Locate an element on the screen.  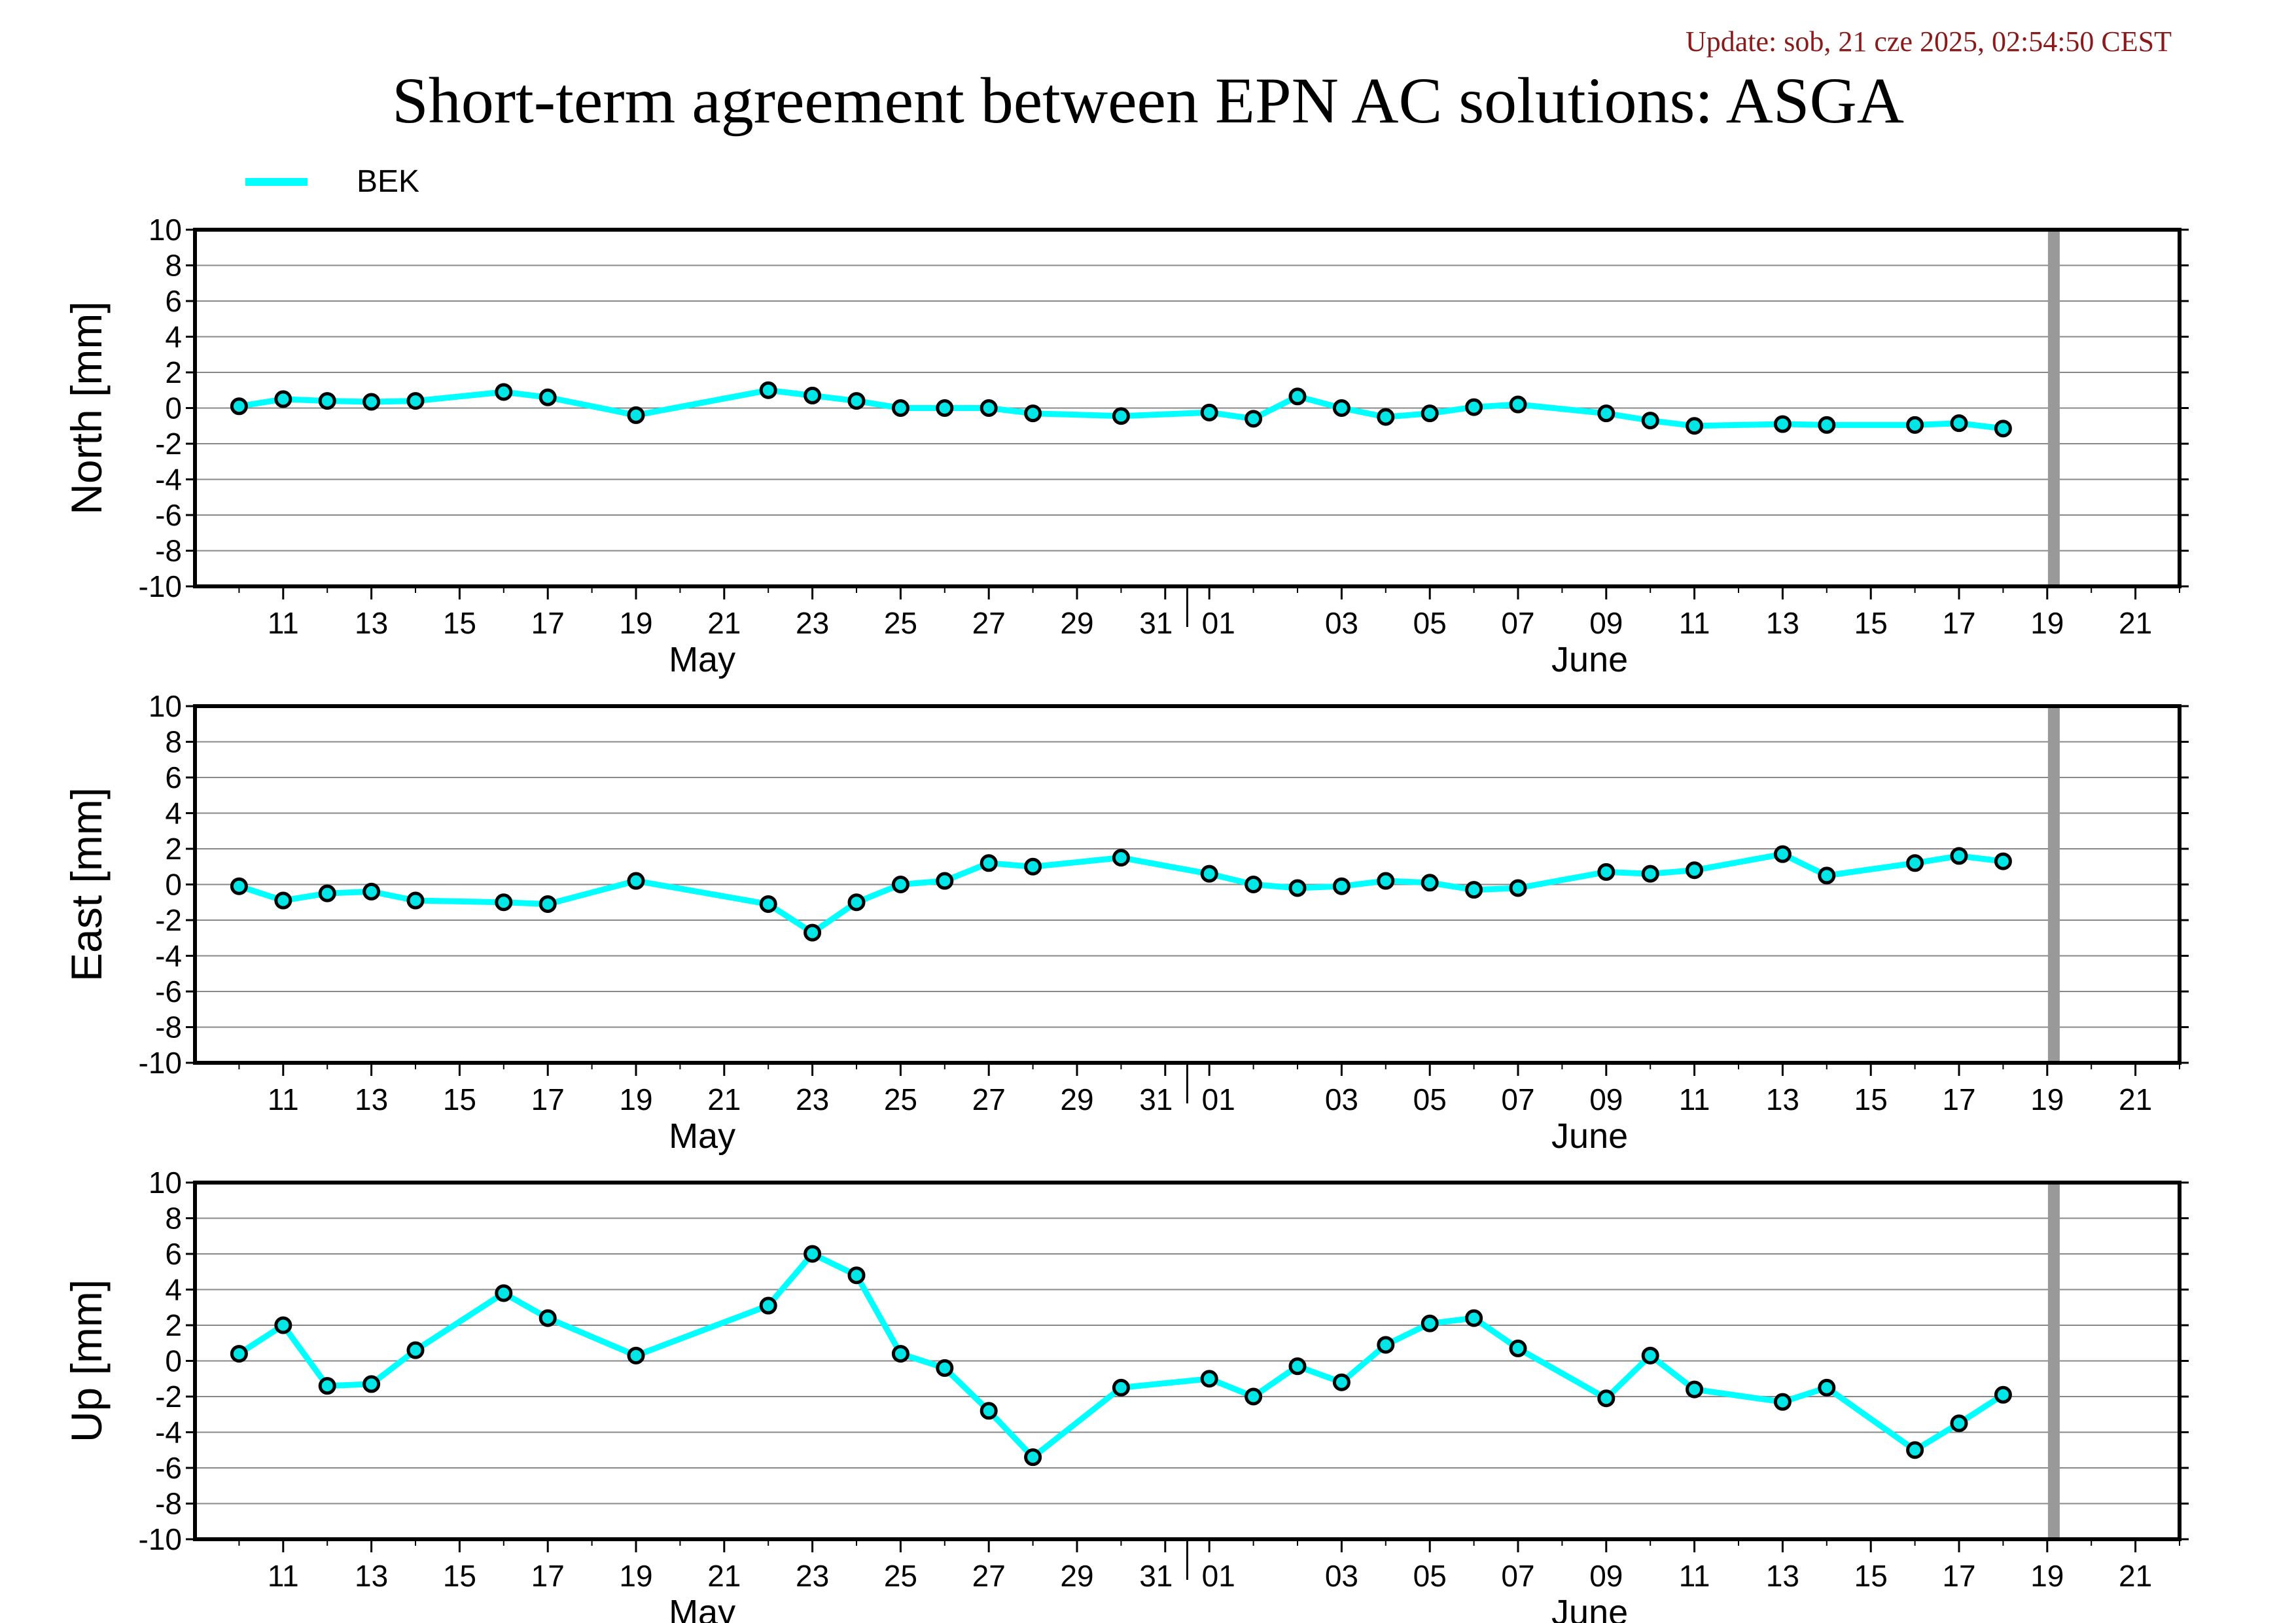
y-axis-label: East [mm] is located at coordinates (87, 884).